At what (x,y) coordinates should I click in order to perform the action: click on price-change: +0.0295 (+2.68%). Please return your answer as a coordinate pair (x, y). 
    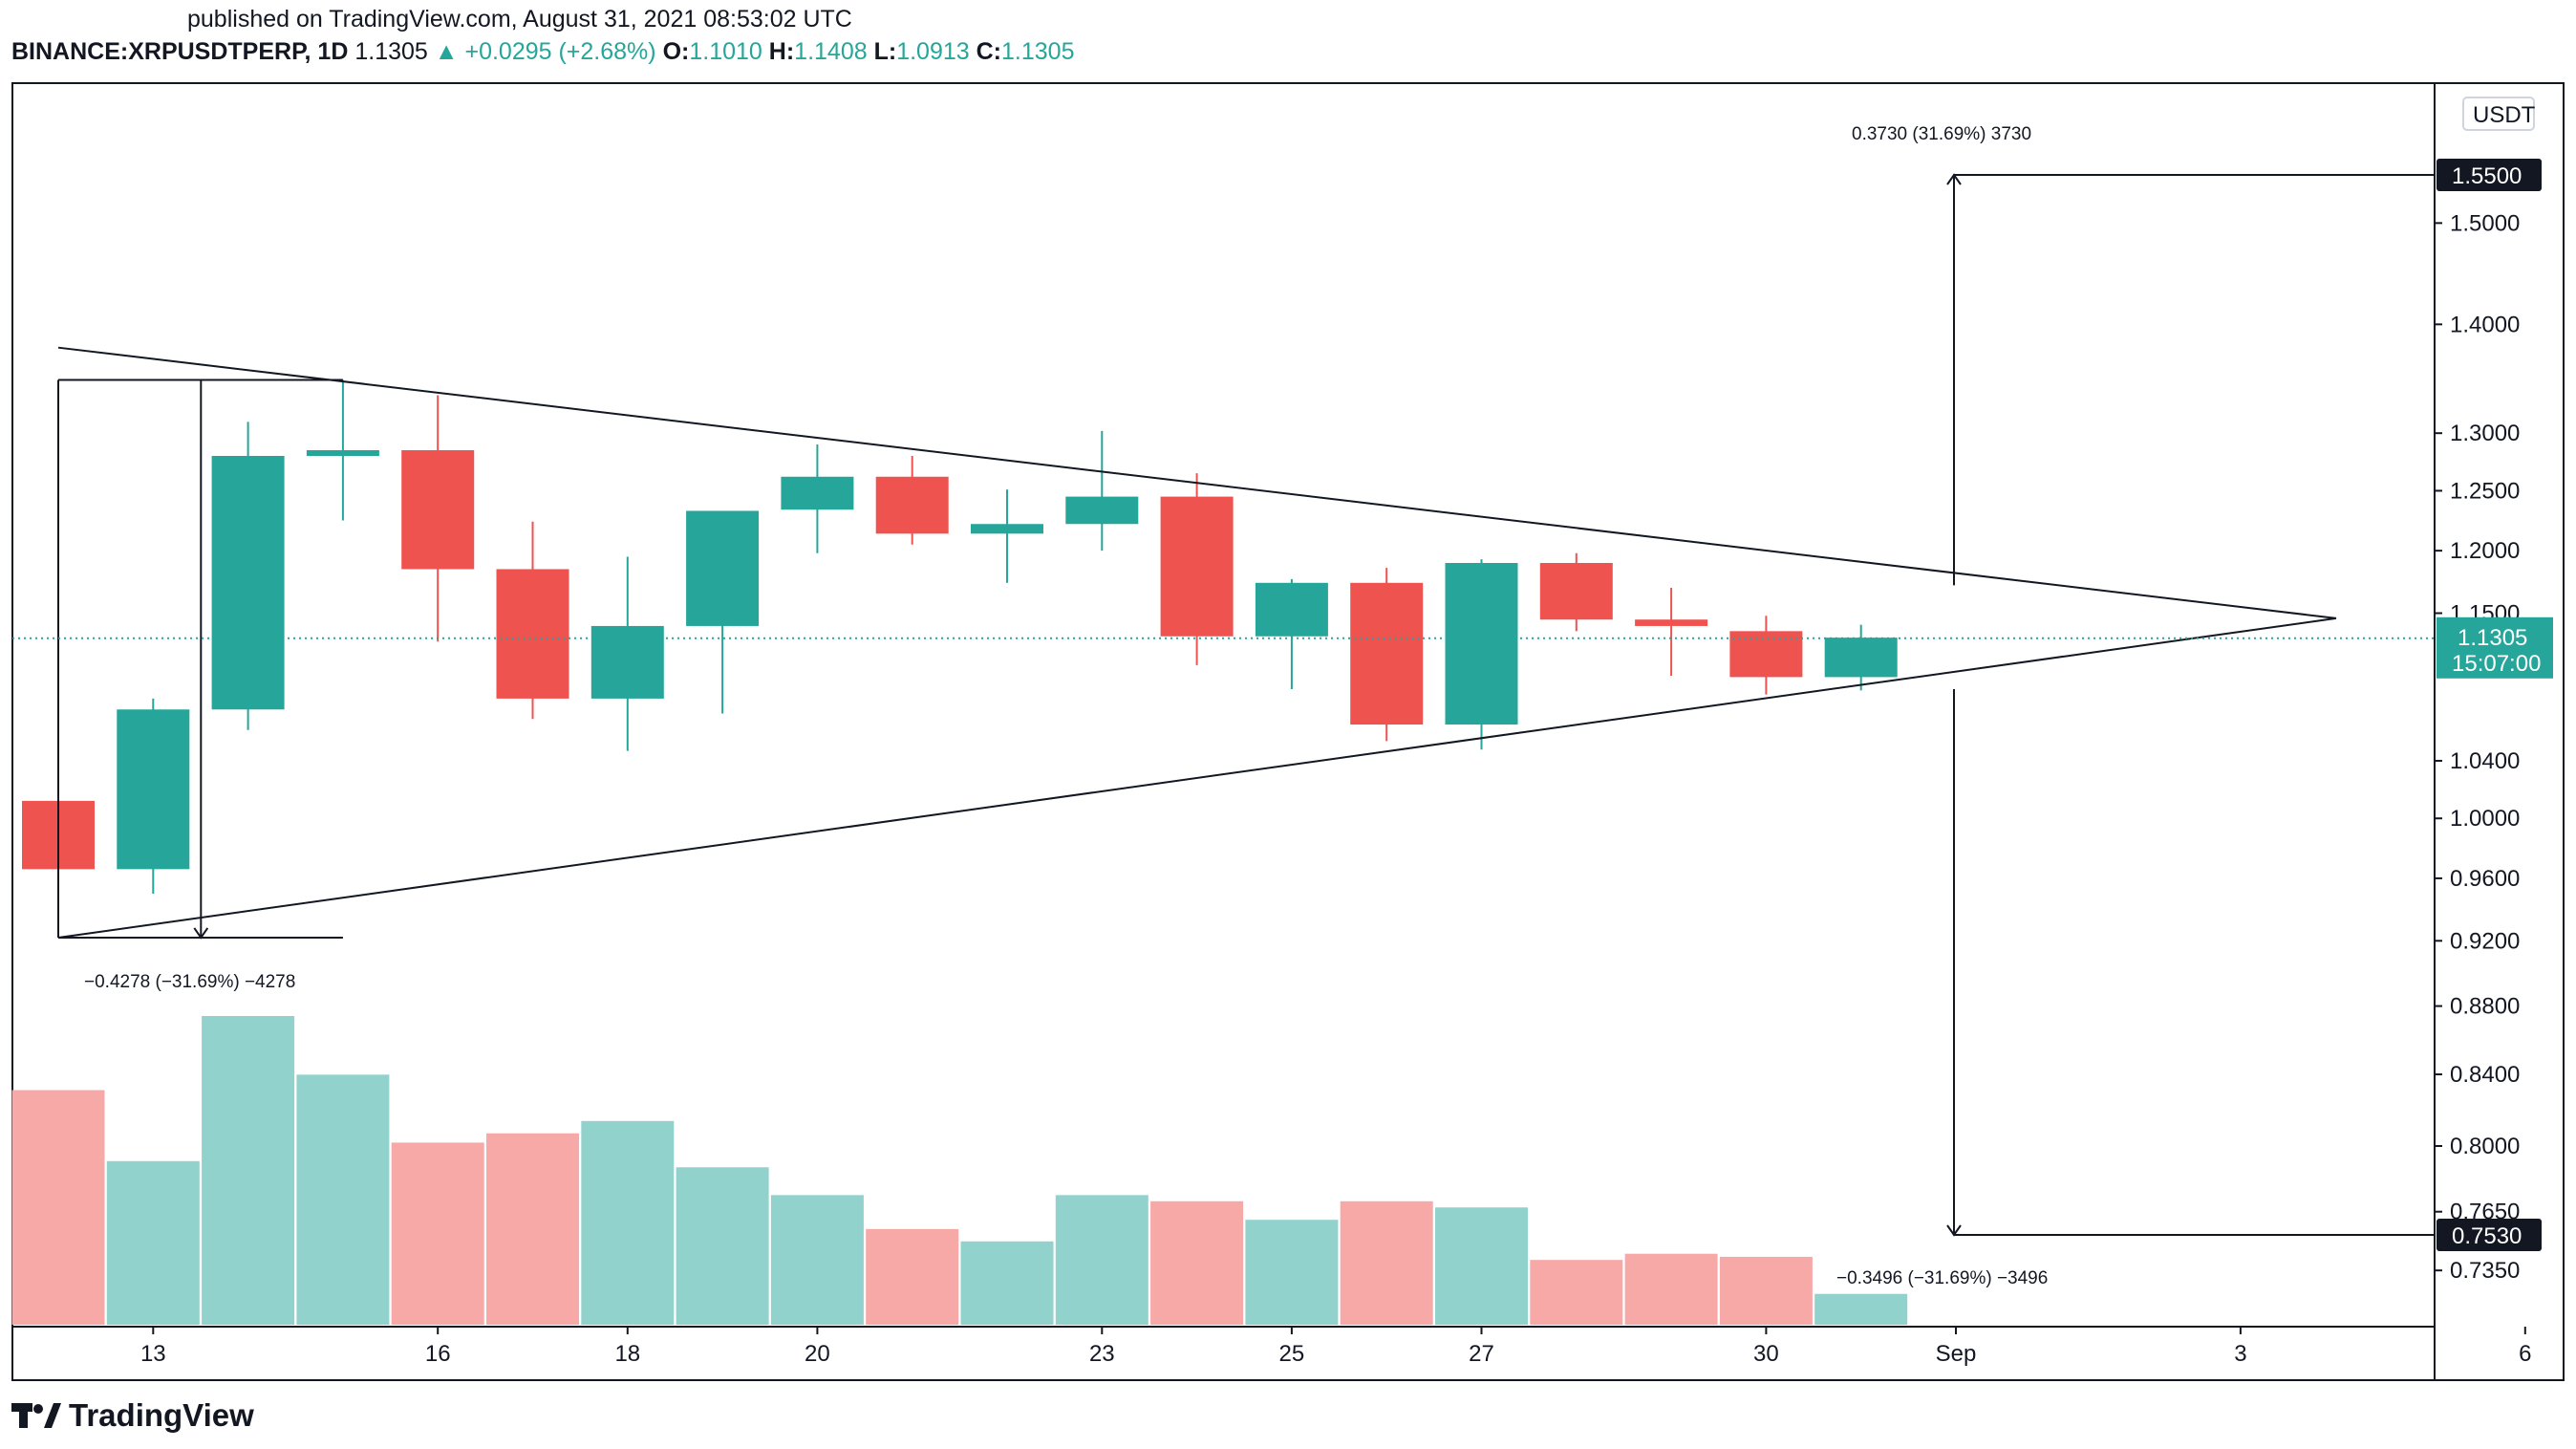
    Looking at the image, I should click on (560, 51).